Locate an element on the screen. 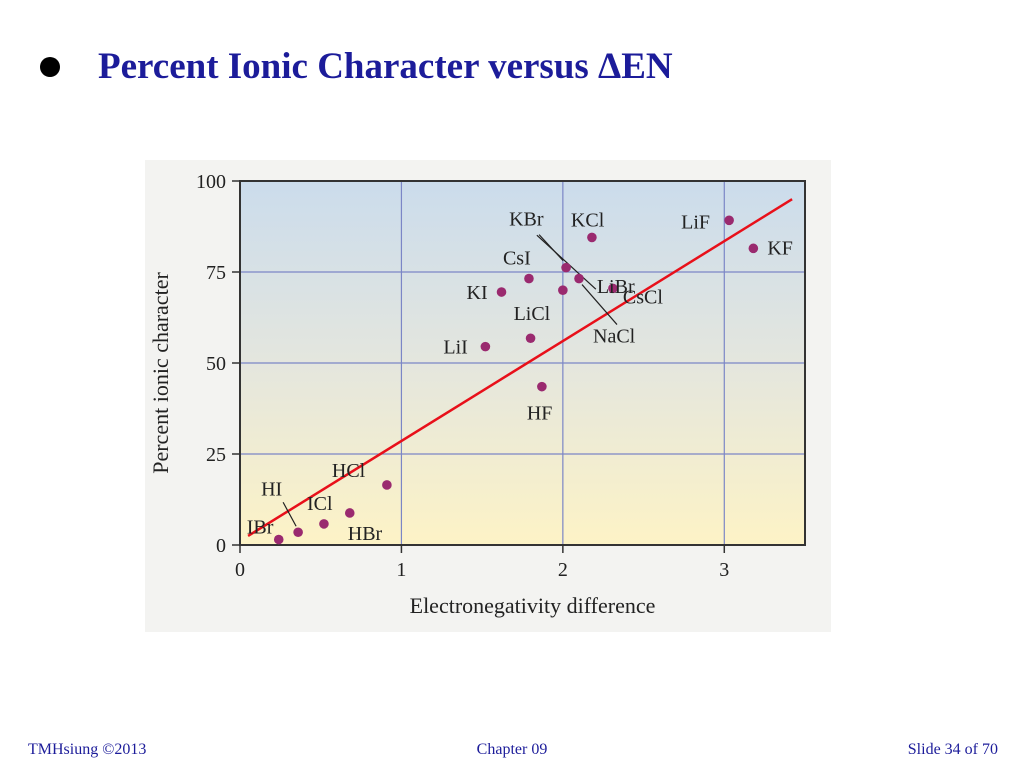 This screenshot has width=1024, height=768. footer-chapter: Chapter 09 is located at coordinates (512, 749).